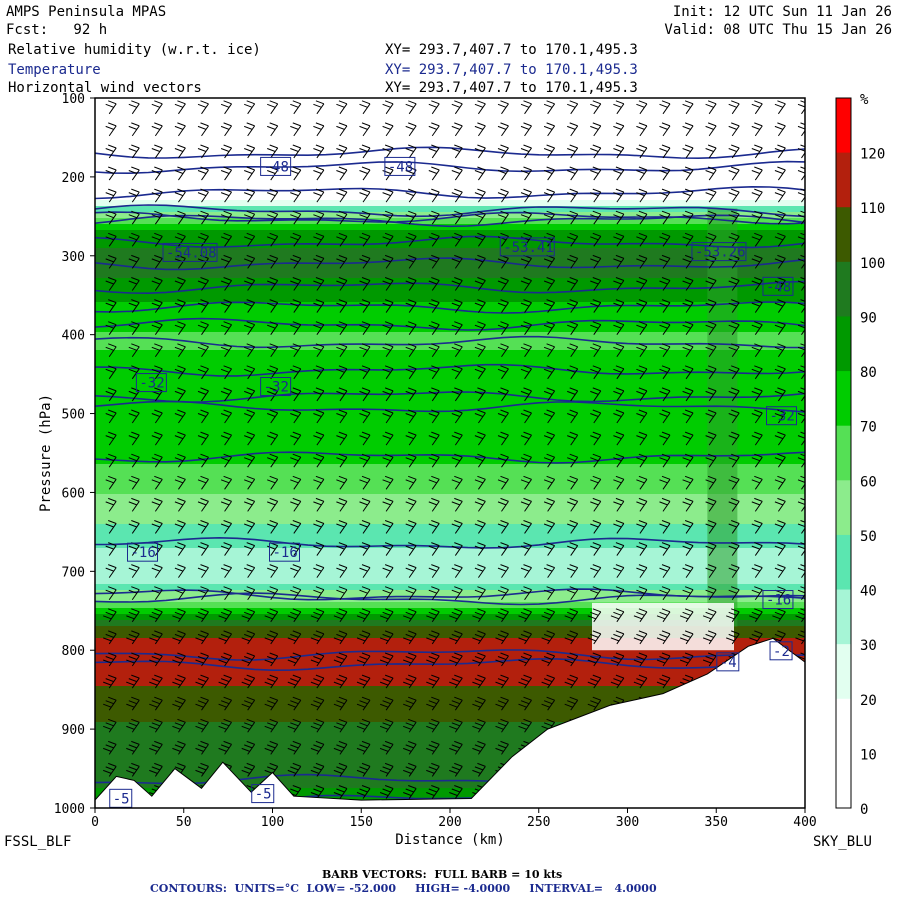 This screenshot has height=900, width=900. I want to click on contour-label-box, so click(719, 252).